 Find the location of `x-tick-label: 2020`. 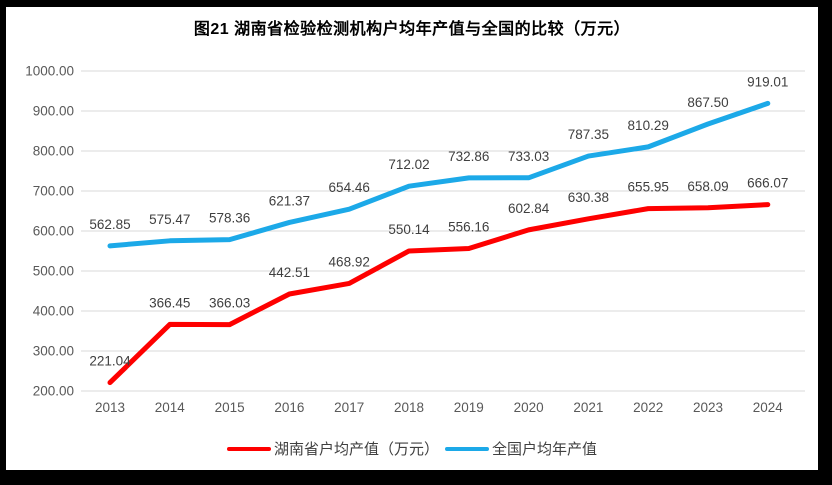

x-tick-label: 2020 is located at coordinates (529, 407).